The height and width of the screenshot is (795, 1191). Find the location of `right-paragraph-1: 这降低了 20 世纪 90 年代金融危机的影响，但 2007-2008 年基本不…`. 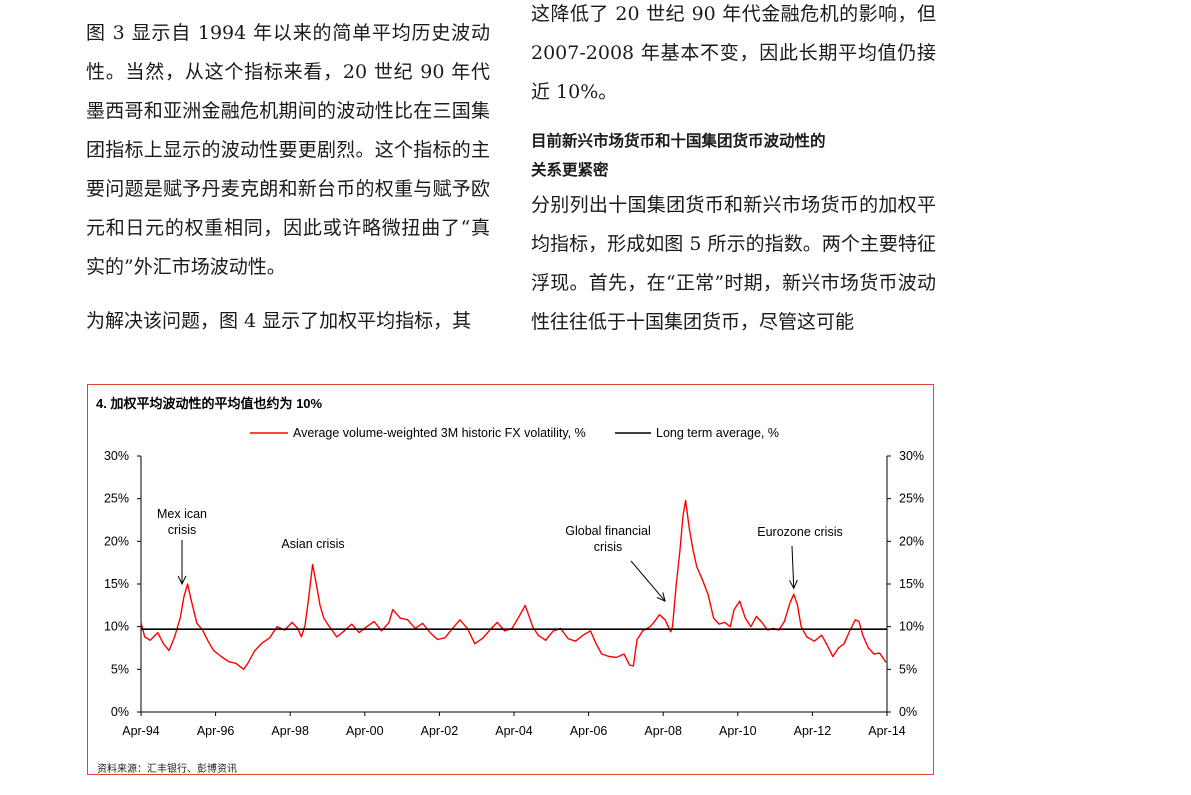

right-paragraph-1: 这降低了 20 世纪 90 年代金融危机的影响，但 2007-2008 年基本不… is located at coordinates (733, 53).